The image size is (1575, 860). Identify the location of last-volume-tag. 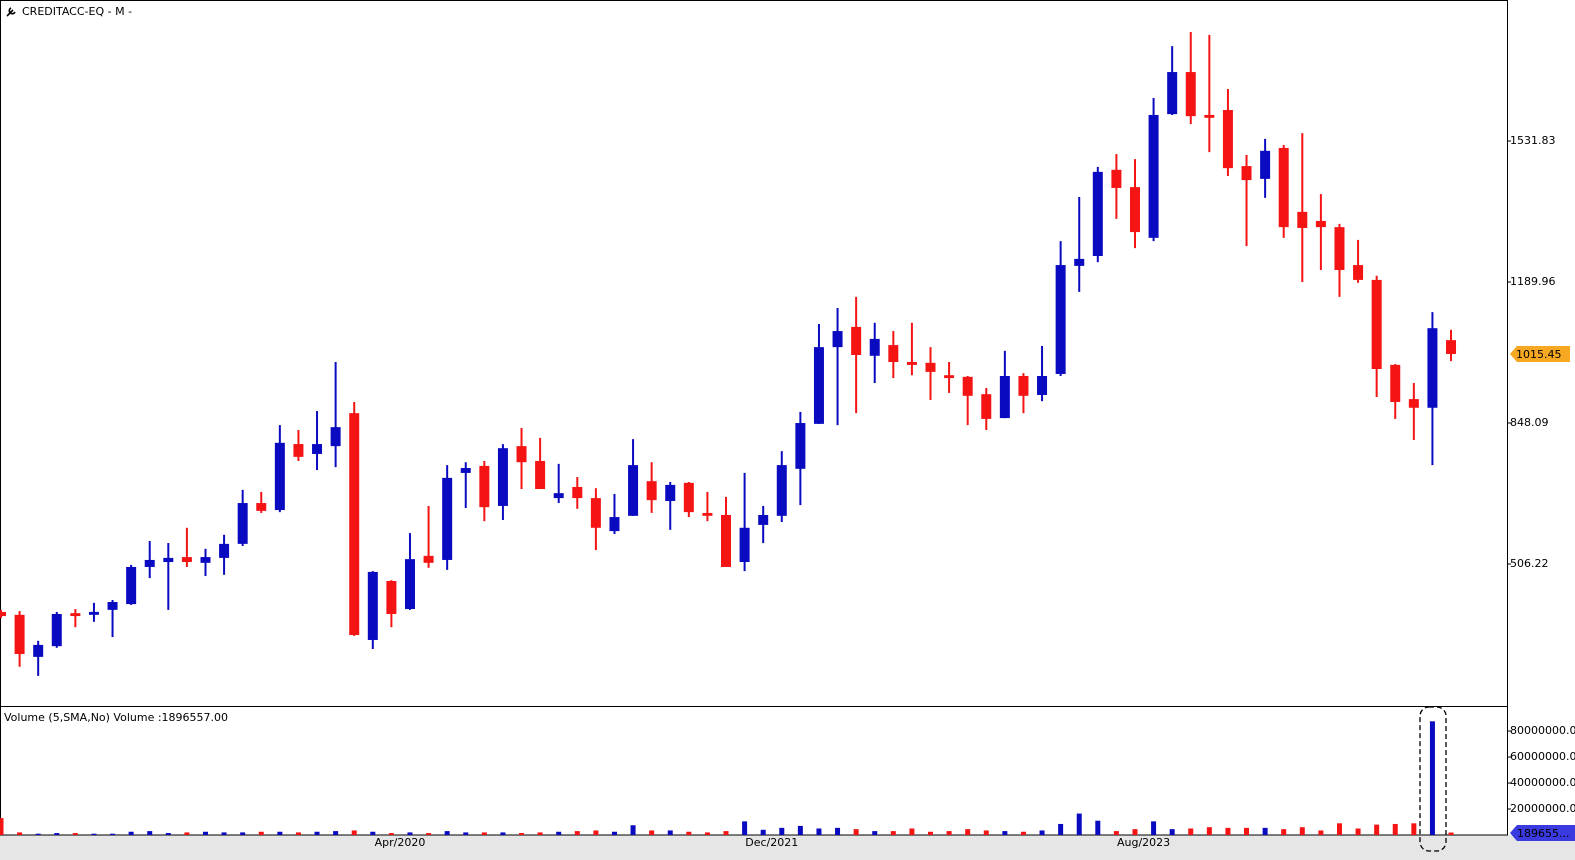
(1542, 833).